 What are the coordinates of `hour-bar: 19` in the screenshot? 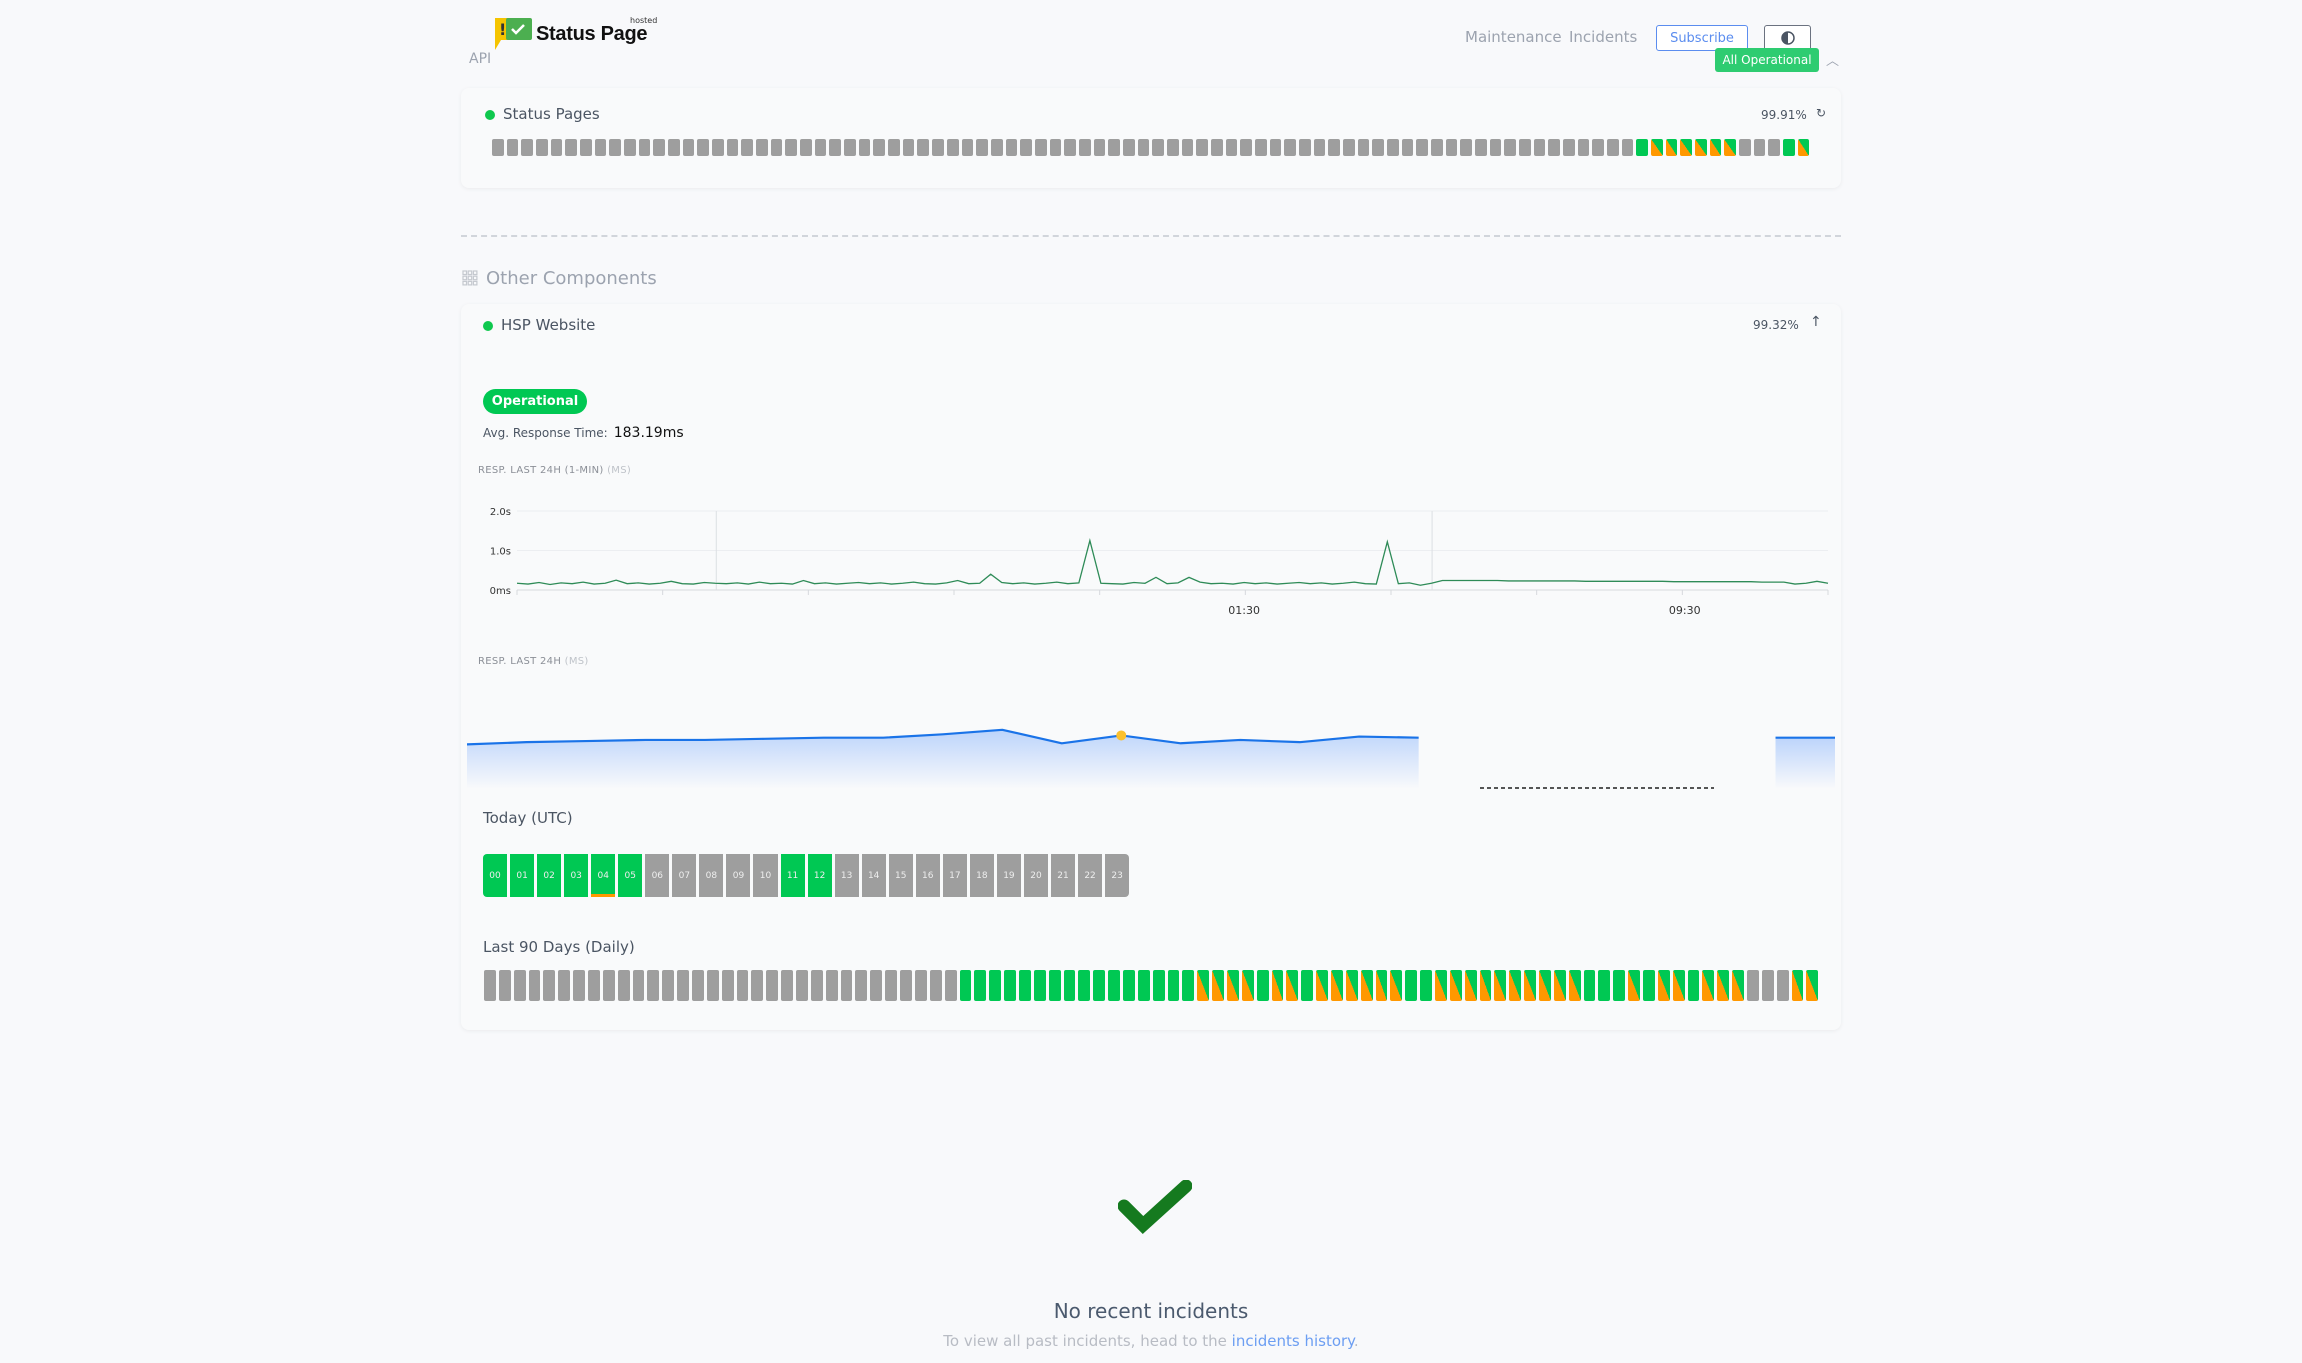 It's located at (1008, 875).